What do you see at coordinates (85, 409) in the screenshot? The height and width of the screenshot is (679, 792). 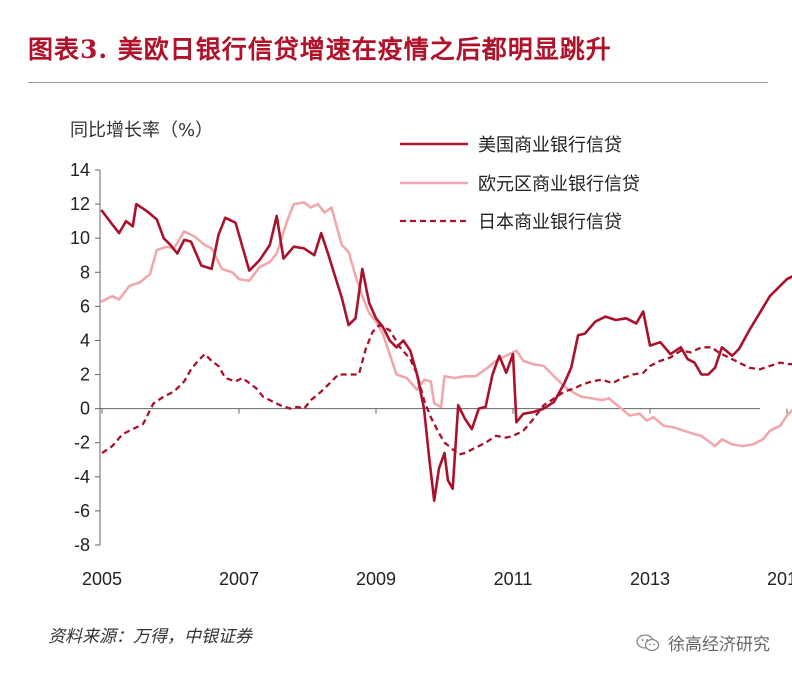 I see `y-tick-label: 0` at bounding box center [85, 409].